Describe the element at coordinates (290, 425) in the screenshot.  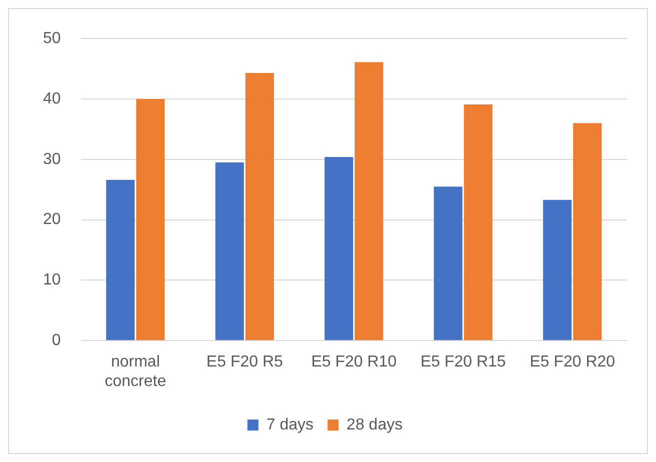
I see `legend-label: 7 days` at that location.